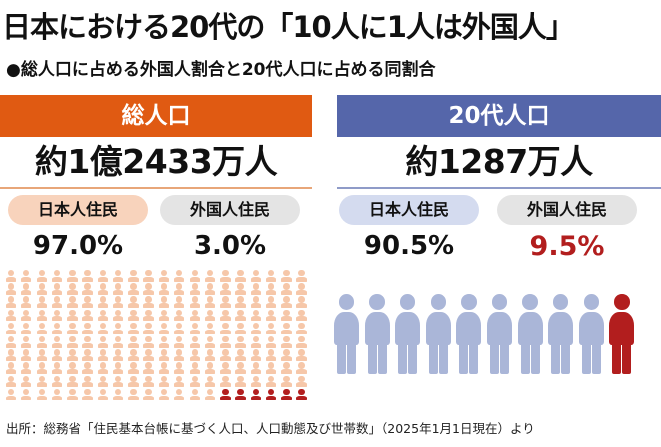 This screenshot has width=661, height=447. What do you see at coordinates (156, 116) in the screenshot?
I see `total-population-band: 総人口` at bounding box center [156, 116].